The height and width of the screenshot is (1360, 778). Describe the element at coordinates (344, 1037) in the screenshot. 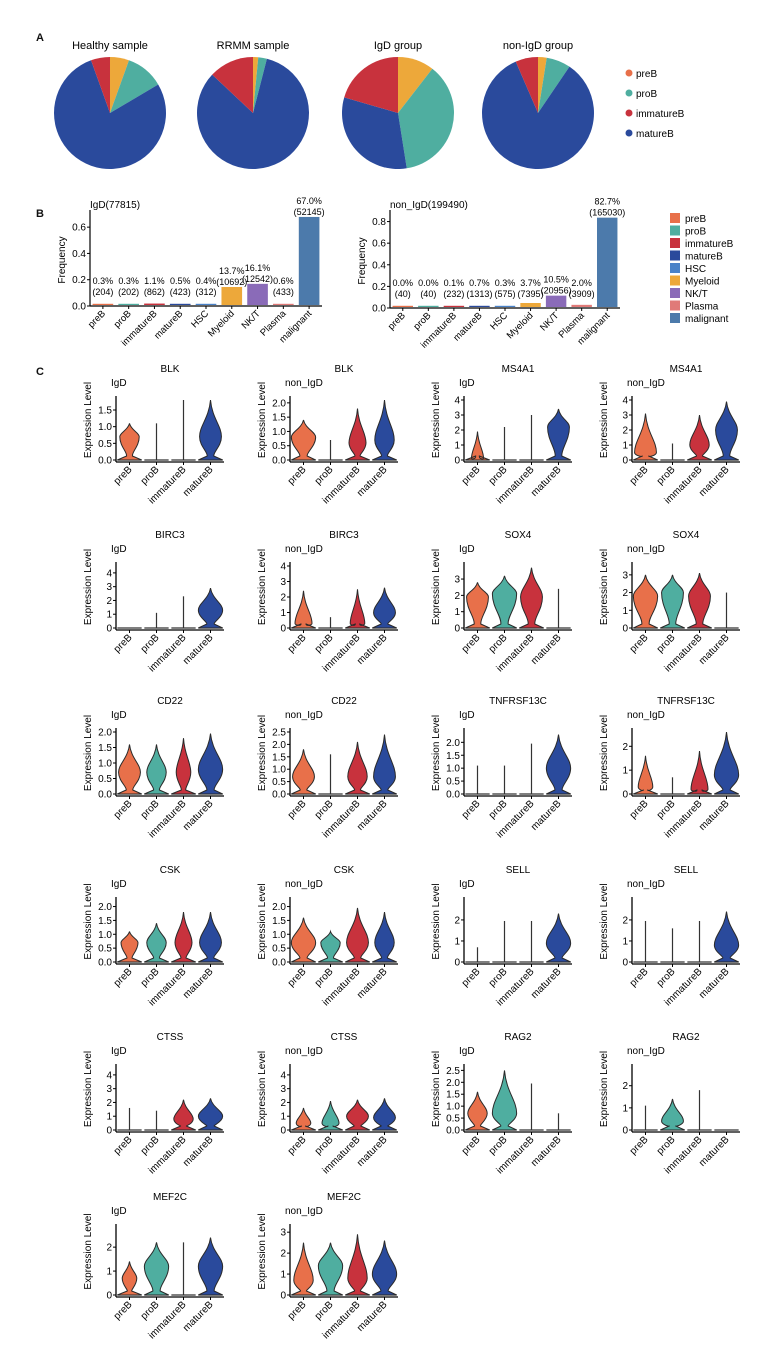

I see `violin-title: CTSS` at that location.